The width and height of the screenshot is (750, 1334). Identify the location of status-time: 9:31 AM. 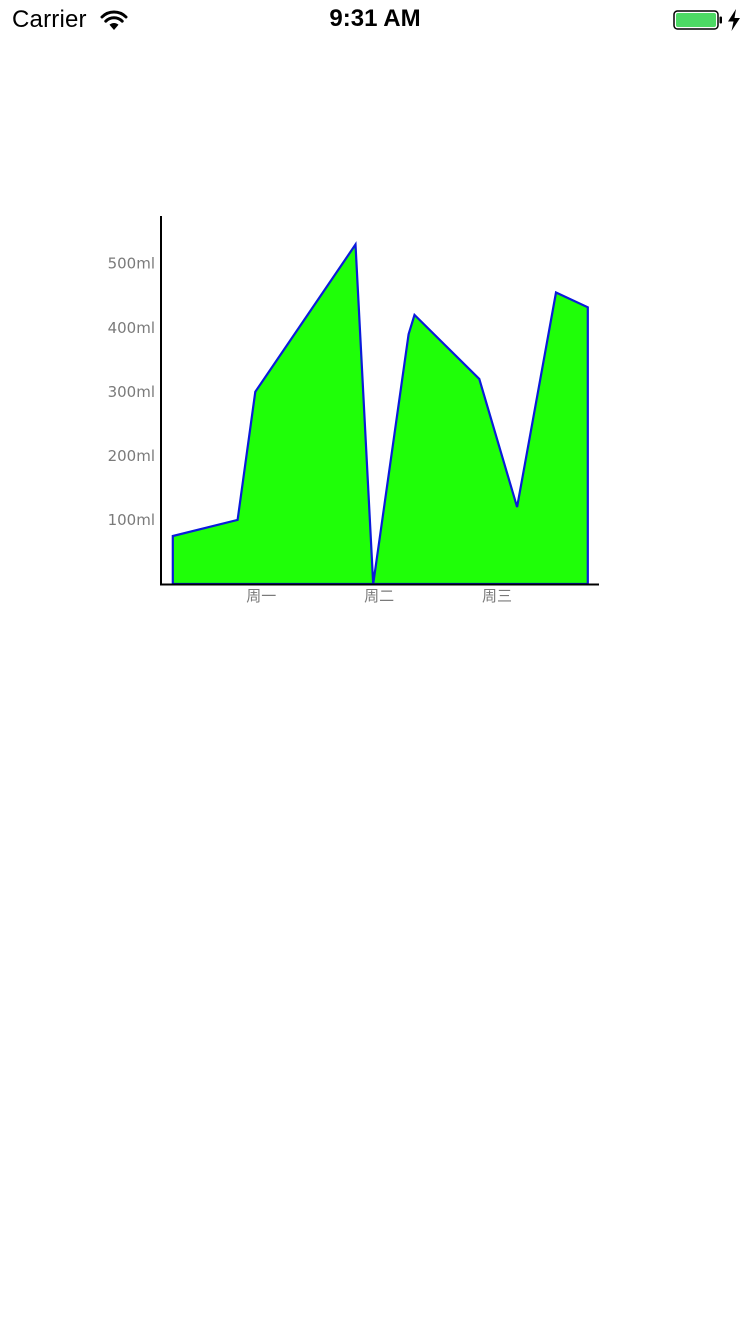
(375, 18).